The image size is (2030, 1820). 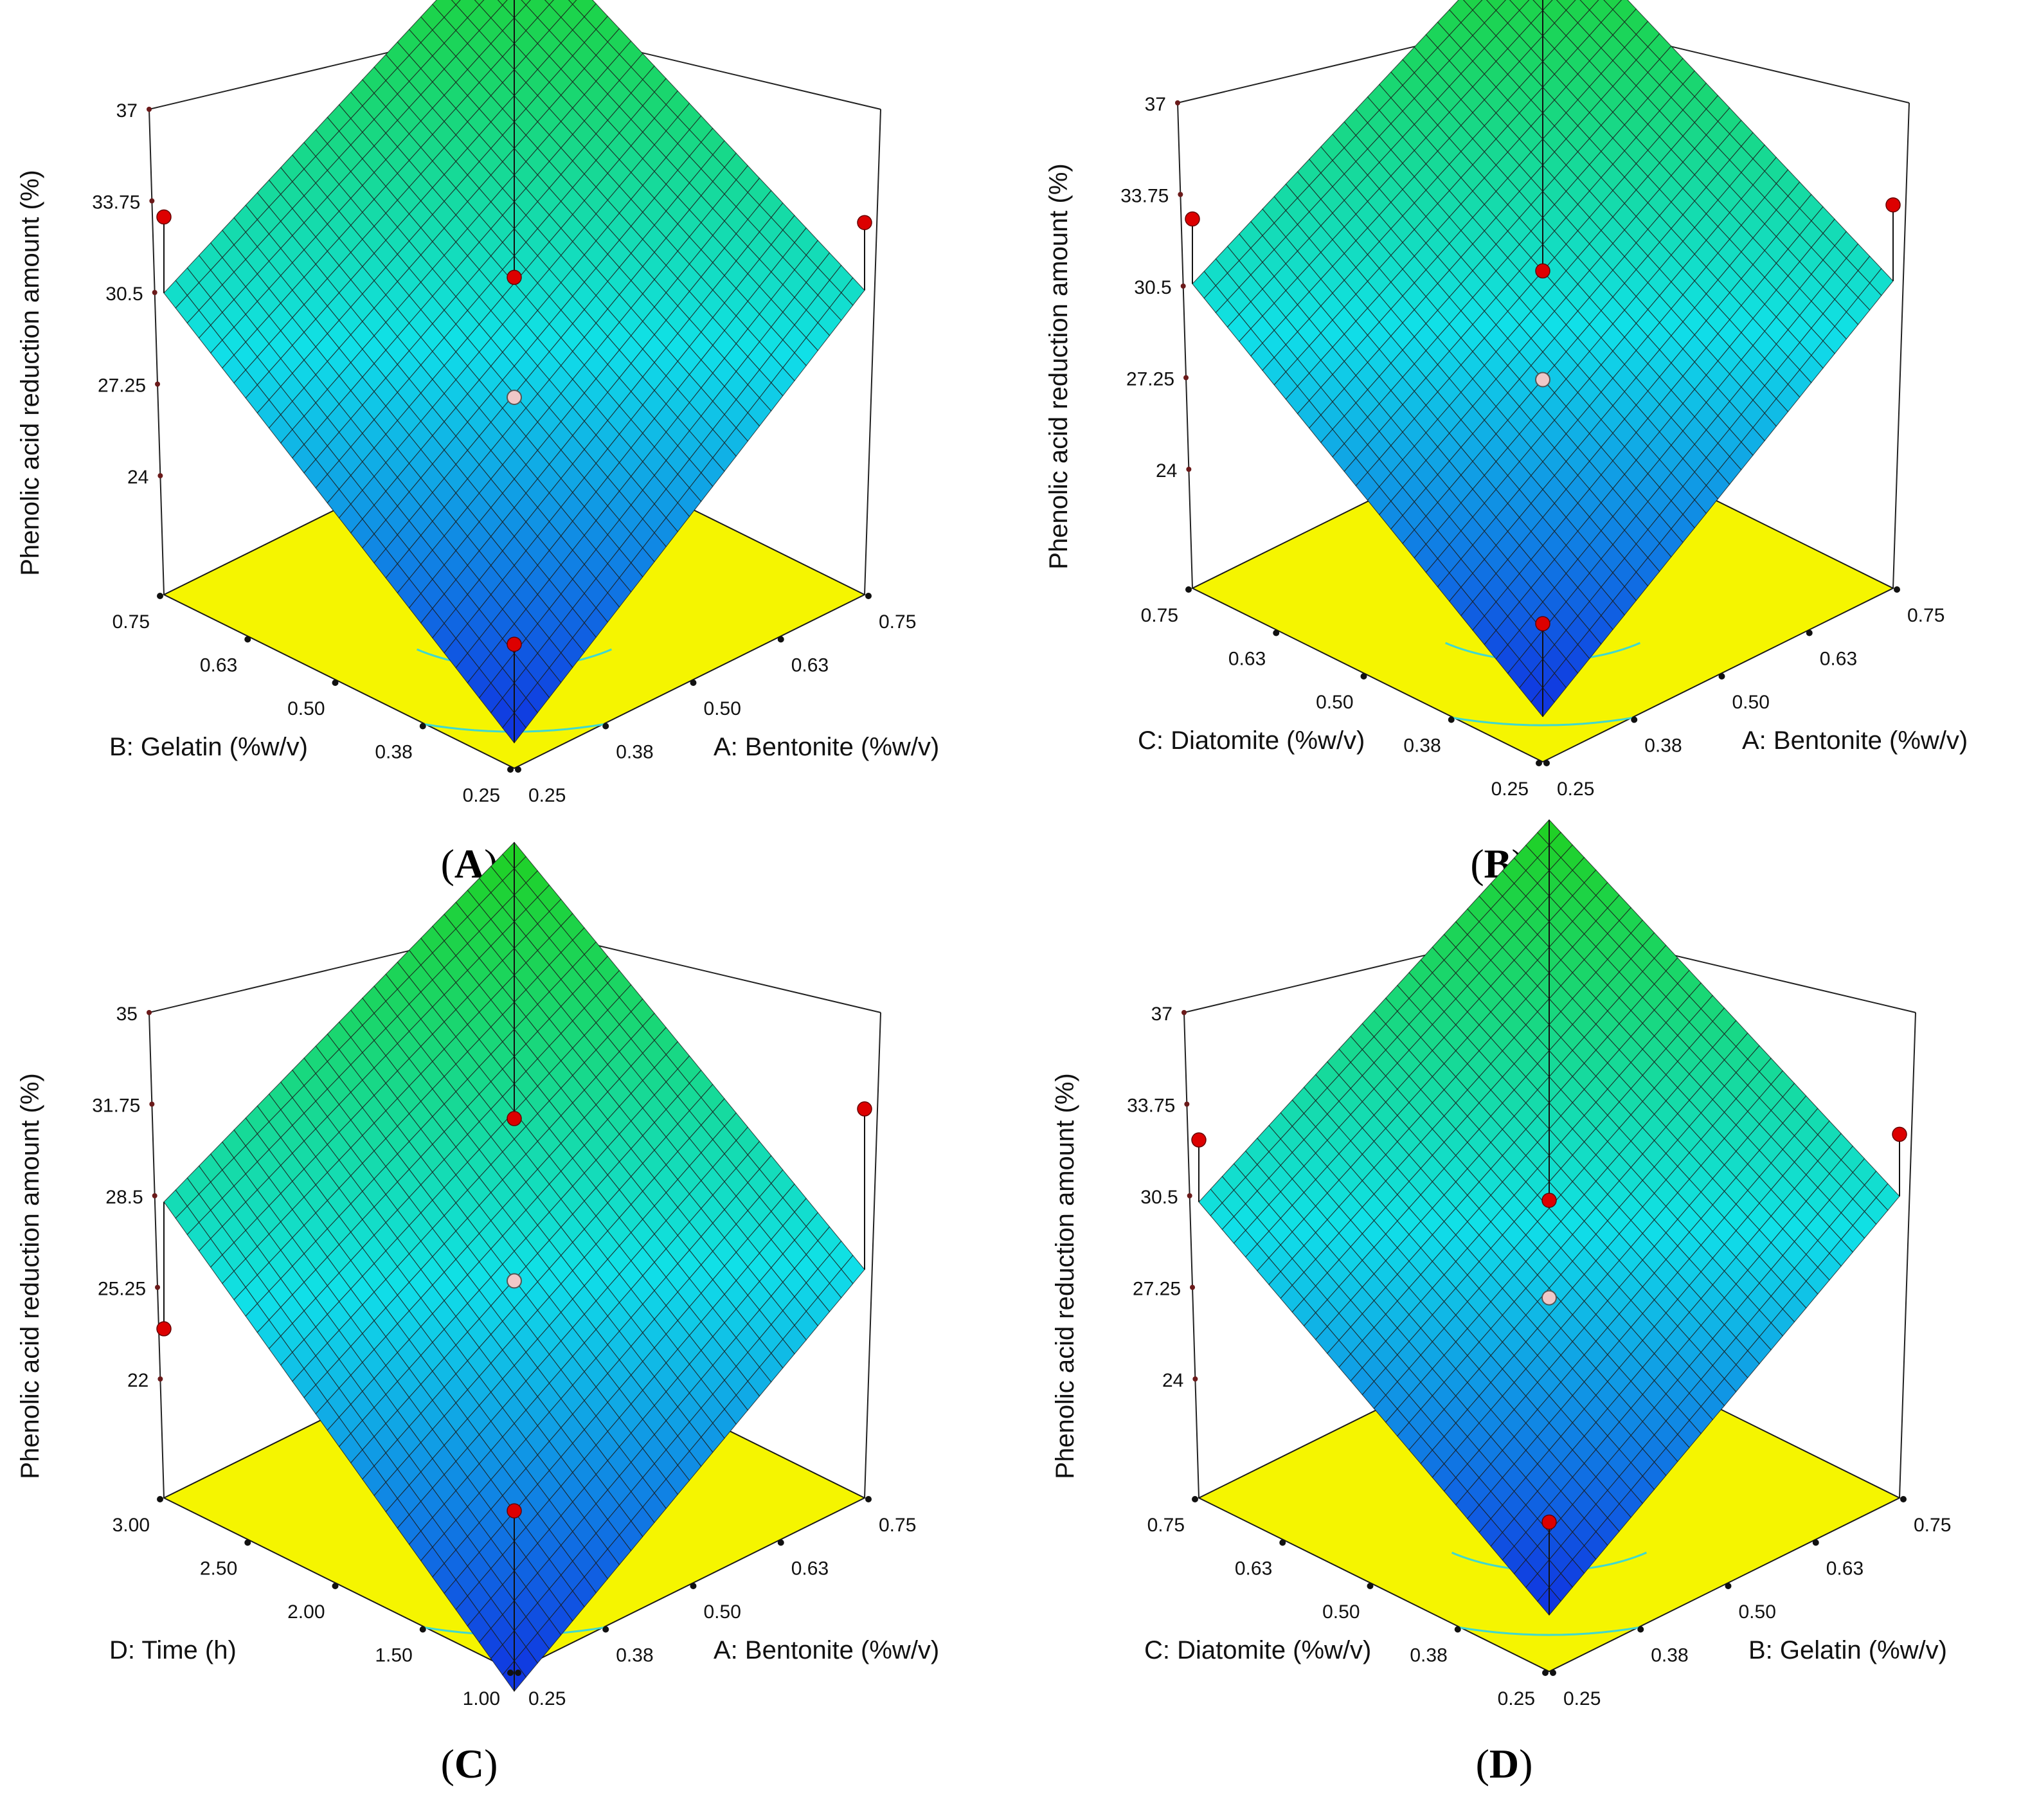 What do you see at coordinates (1144, 196) in the screenshot?
I see `z-tick-label: 33.75` at bounding box center [1144, 196].